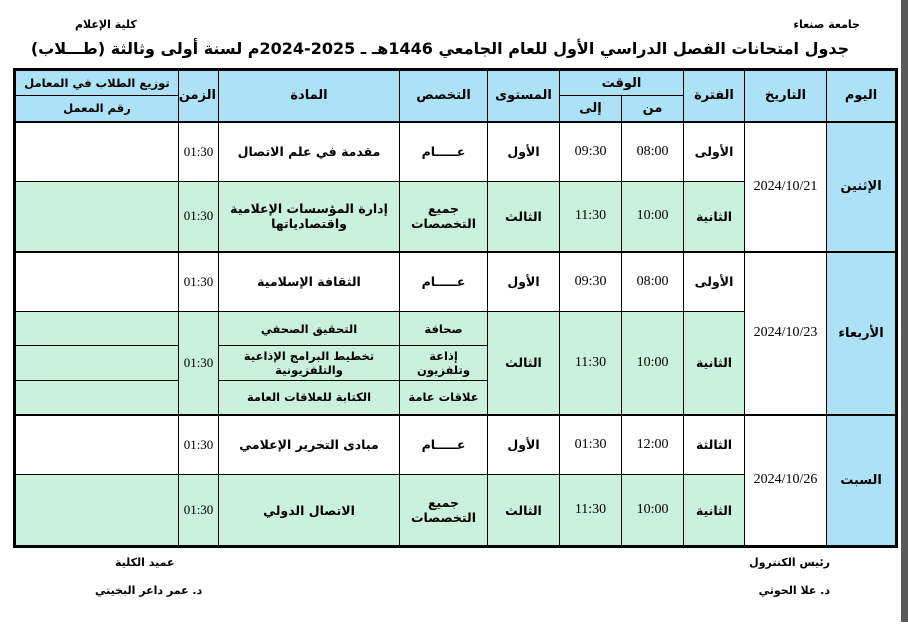  Describe the element at coordinates (145, 562) in the screenshot. I see `dean-title: عميد الكلية` at that location.